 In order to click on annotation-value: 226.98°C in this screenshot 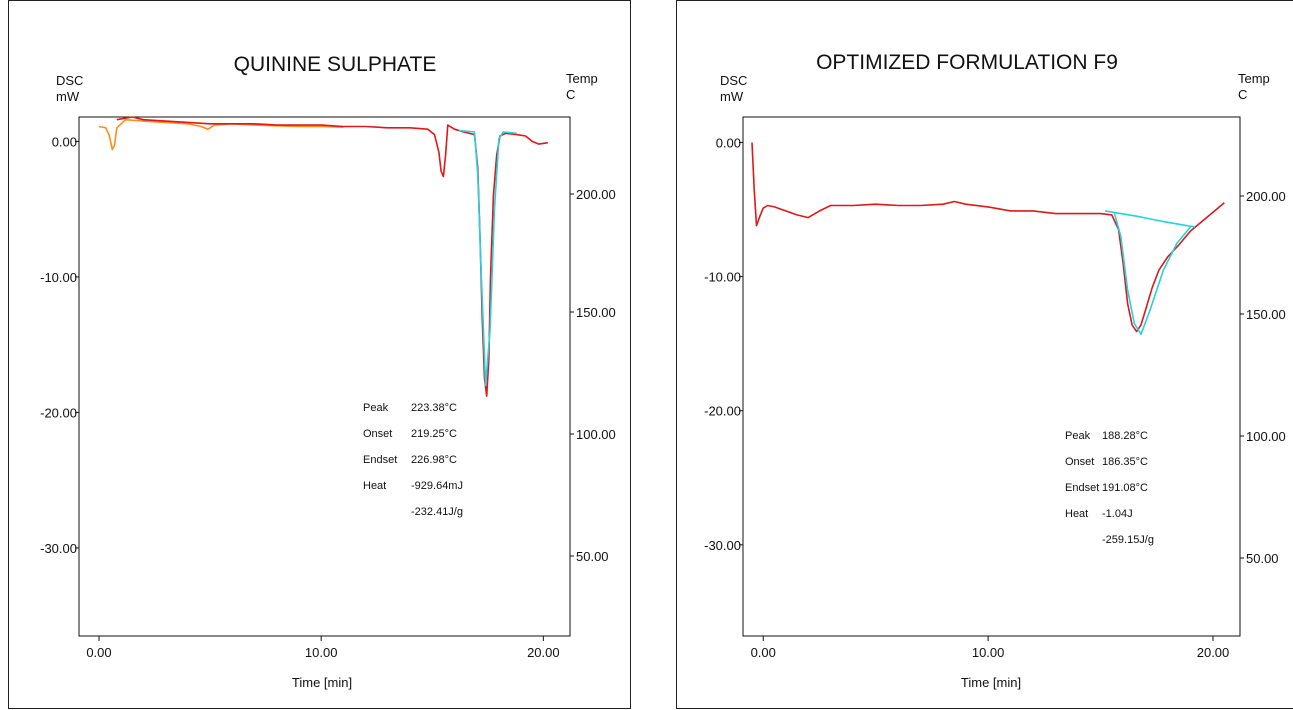, I will do `click(434, 460)`.